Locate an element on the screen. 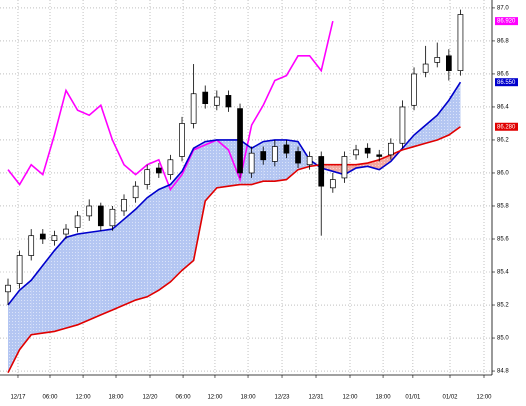 This screenshot has height=406, width=526. last-value-label: 86.920 is located at coordinates (506, 22).